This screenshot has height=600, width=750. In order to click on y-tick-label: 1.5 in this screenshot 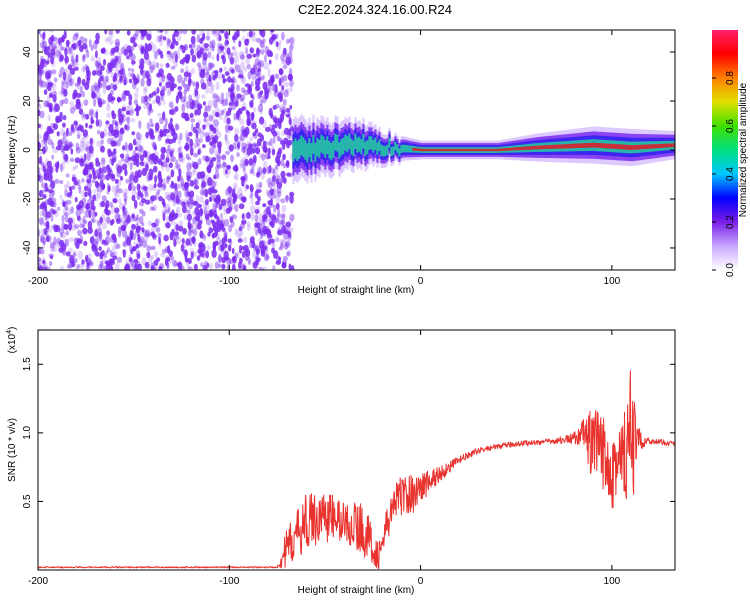, I will do `click(27, 364)`.